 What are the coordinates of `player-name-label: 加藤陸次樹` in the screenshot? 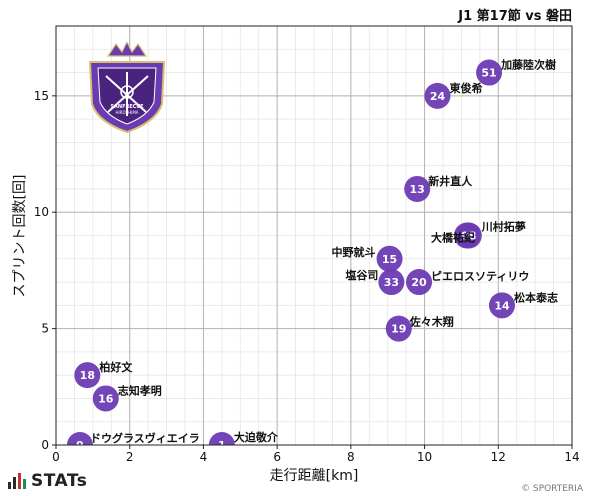 It's located at (528, 65).